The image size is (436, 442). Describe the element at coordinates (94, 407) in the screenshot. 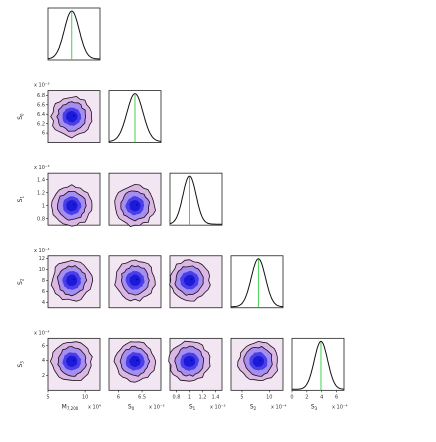

I see `x-axis-exponent: x 10⁴` at that location.